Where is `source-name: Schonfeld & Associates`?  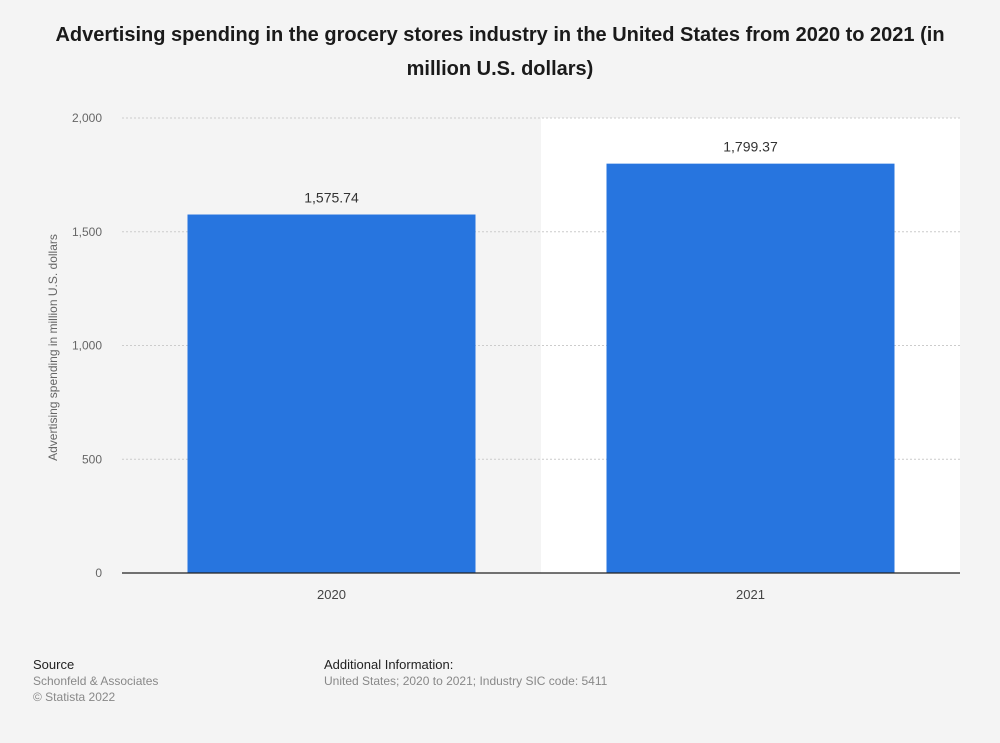
source-name: Schonfeld & Associates is located at coordinates (96, 681).